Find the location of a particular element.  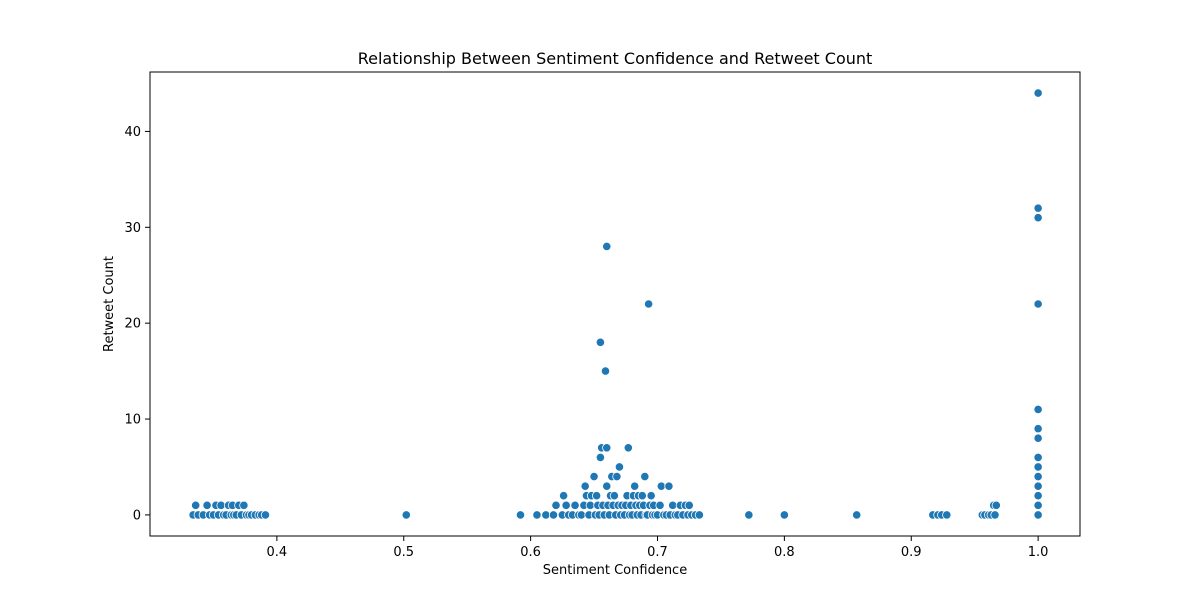

y-tick-label: 0 is located at coordinates (137, 515).